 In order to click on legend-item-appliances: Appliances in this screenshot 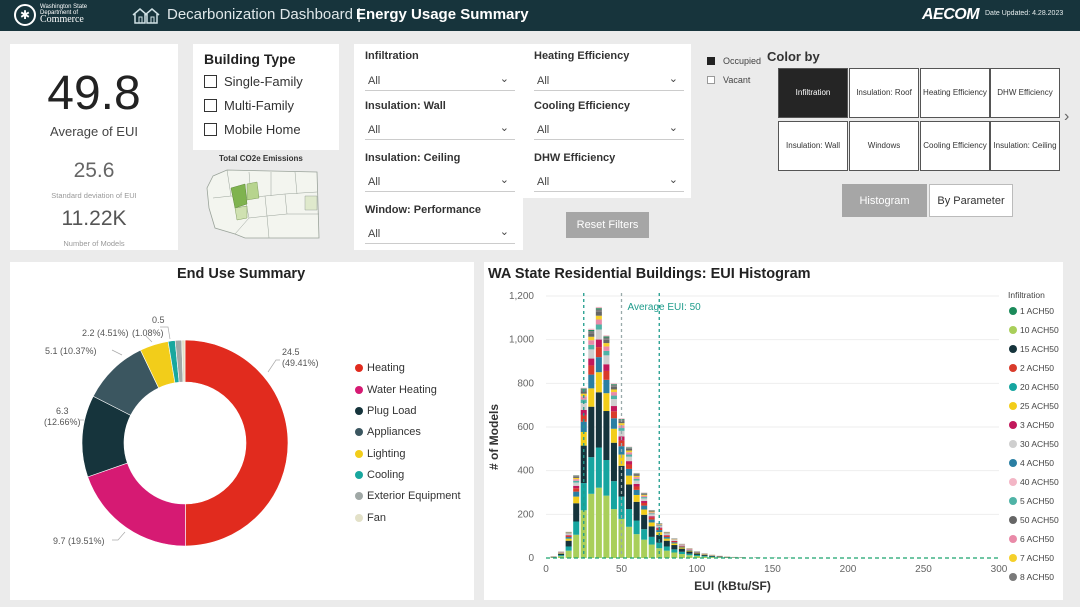, I will do `click(388, 432)`.